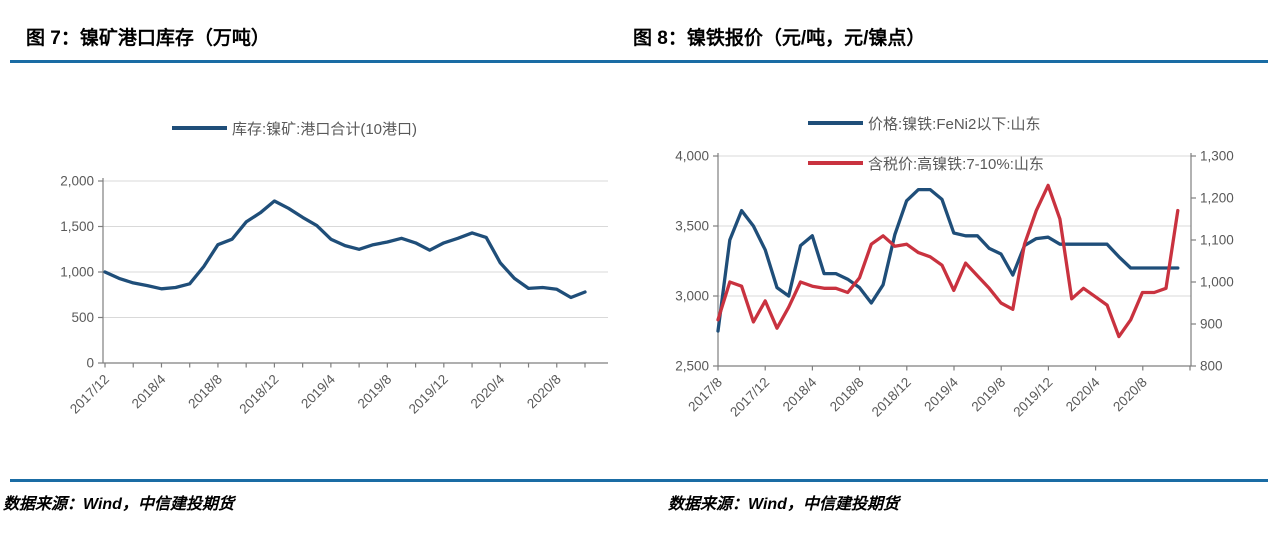  I want to click on y2-axis-label: 1,000, so click(1217, 282).